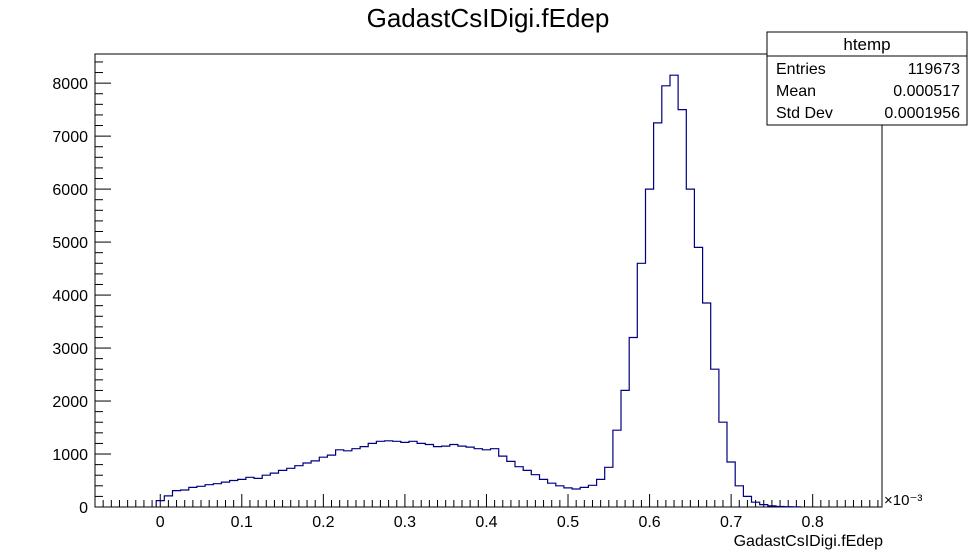 This screenshot has height=559, width=975. Describe the element at coordinates (903, 500) in the screenshot. I see `x-axis-exponent-label: ×10⁻³` at that location.